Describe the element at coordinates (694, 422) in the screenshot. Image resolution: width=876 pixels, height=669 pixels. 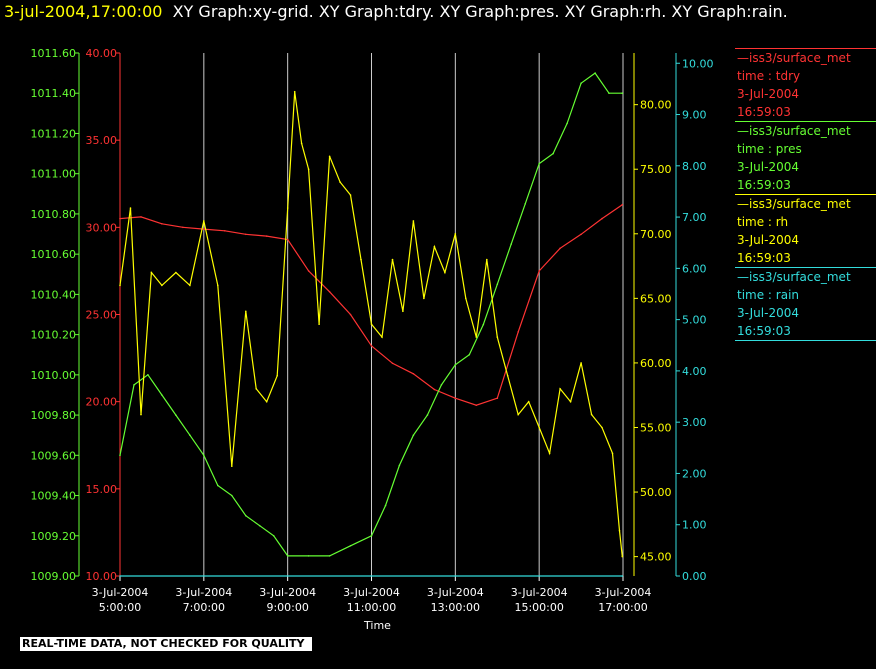
I see `rain-tick-label: 3.00` at that location.